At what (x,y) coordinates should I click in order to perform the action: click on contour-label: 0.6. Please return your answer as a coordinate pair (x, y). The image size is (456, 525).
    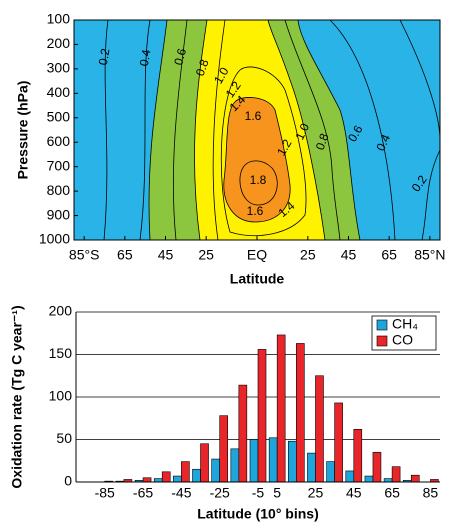
    Looking at the image, I should click on (180, 57).